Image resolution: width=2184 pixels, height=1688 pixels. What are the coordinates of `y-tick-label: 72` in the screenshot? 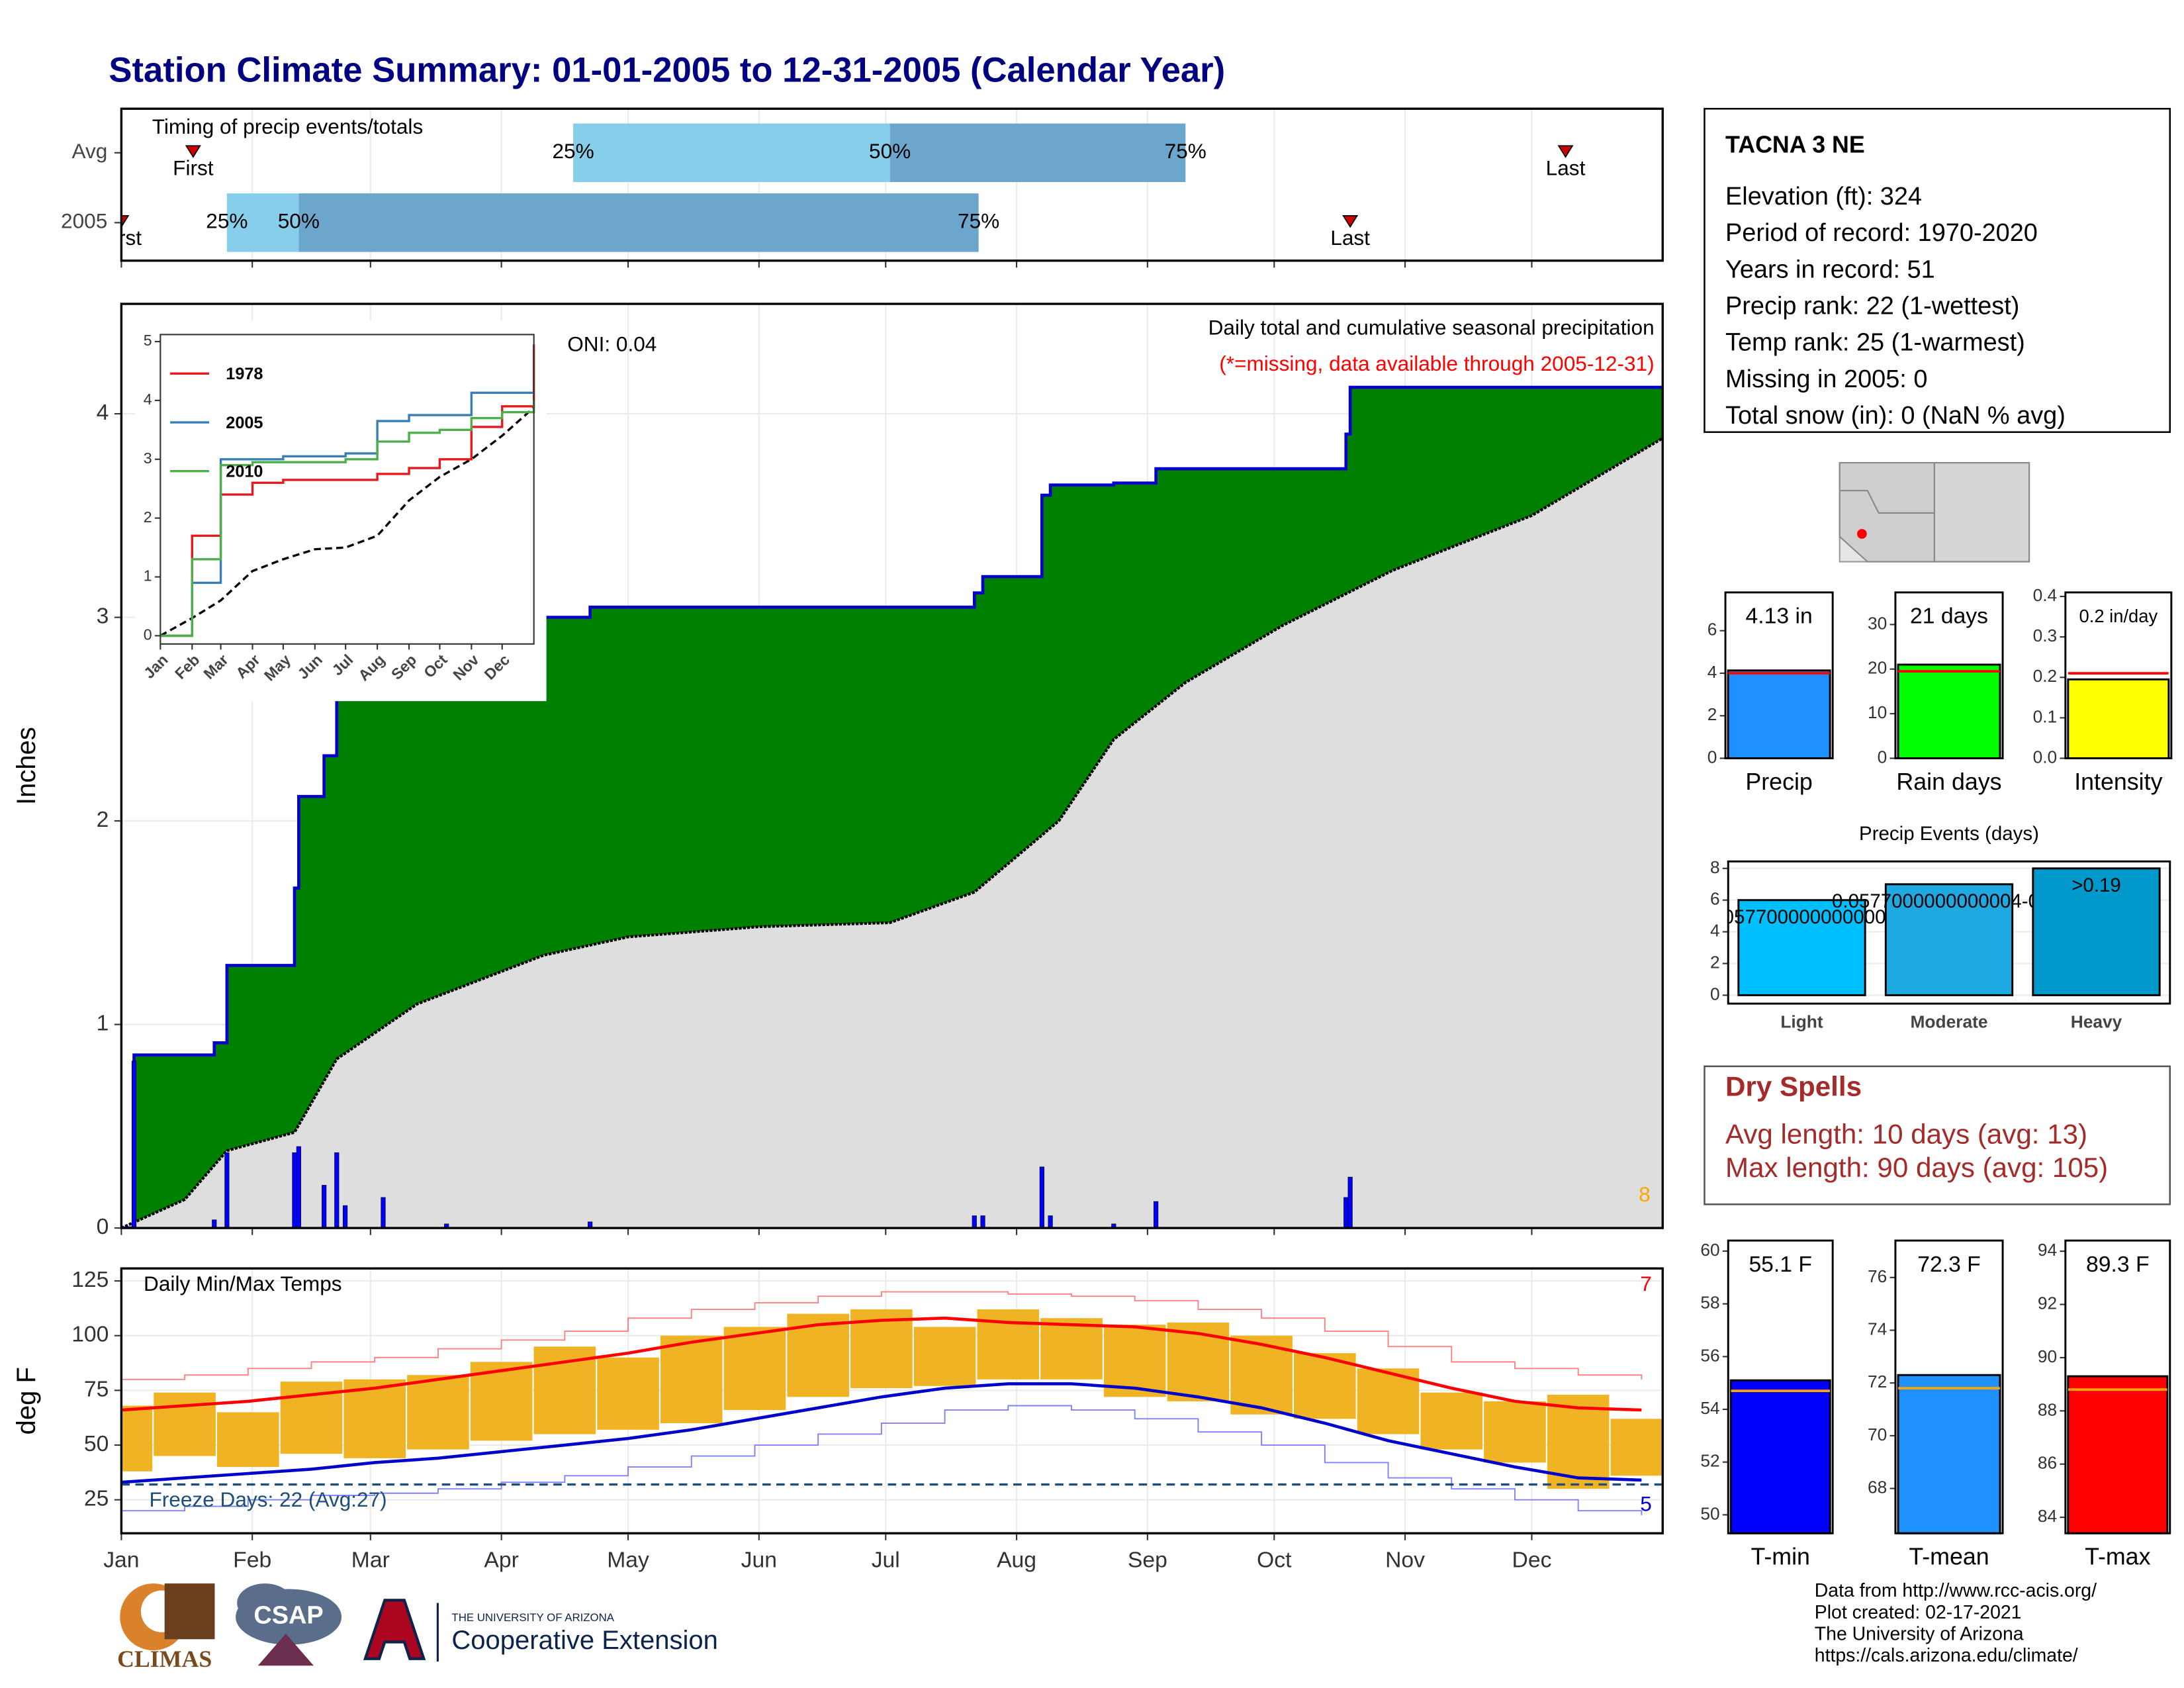 It's located at (1877, 1381).